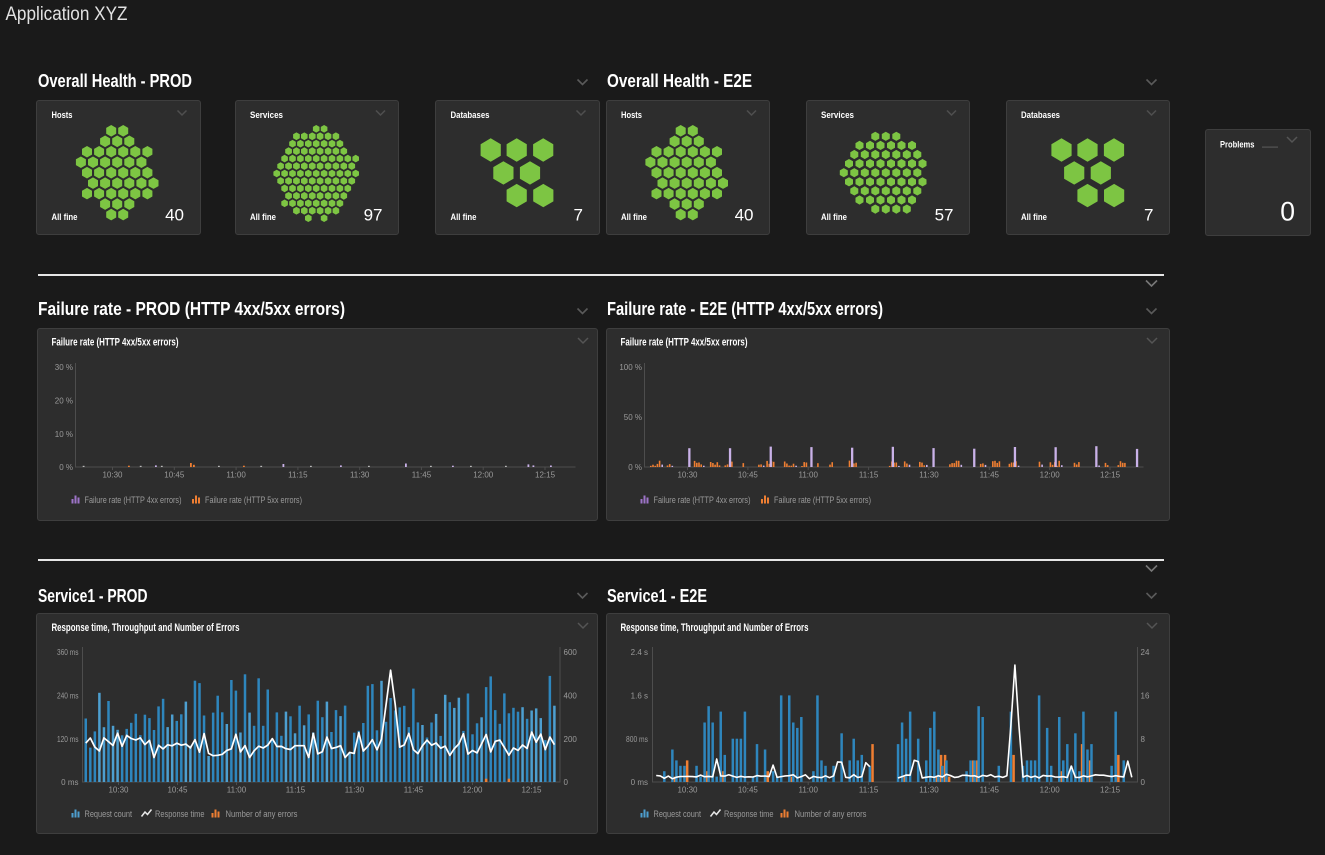  What do you see at coordinates (373, 215) in the screenshot?
I see `svg-text: 97` at bounding box center [373, 215].